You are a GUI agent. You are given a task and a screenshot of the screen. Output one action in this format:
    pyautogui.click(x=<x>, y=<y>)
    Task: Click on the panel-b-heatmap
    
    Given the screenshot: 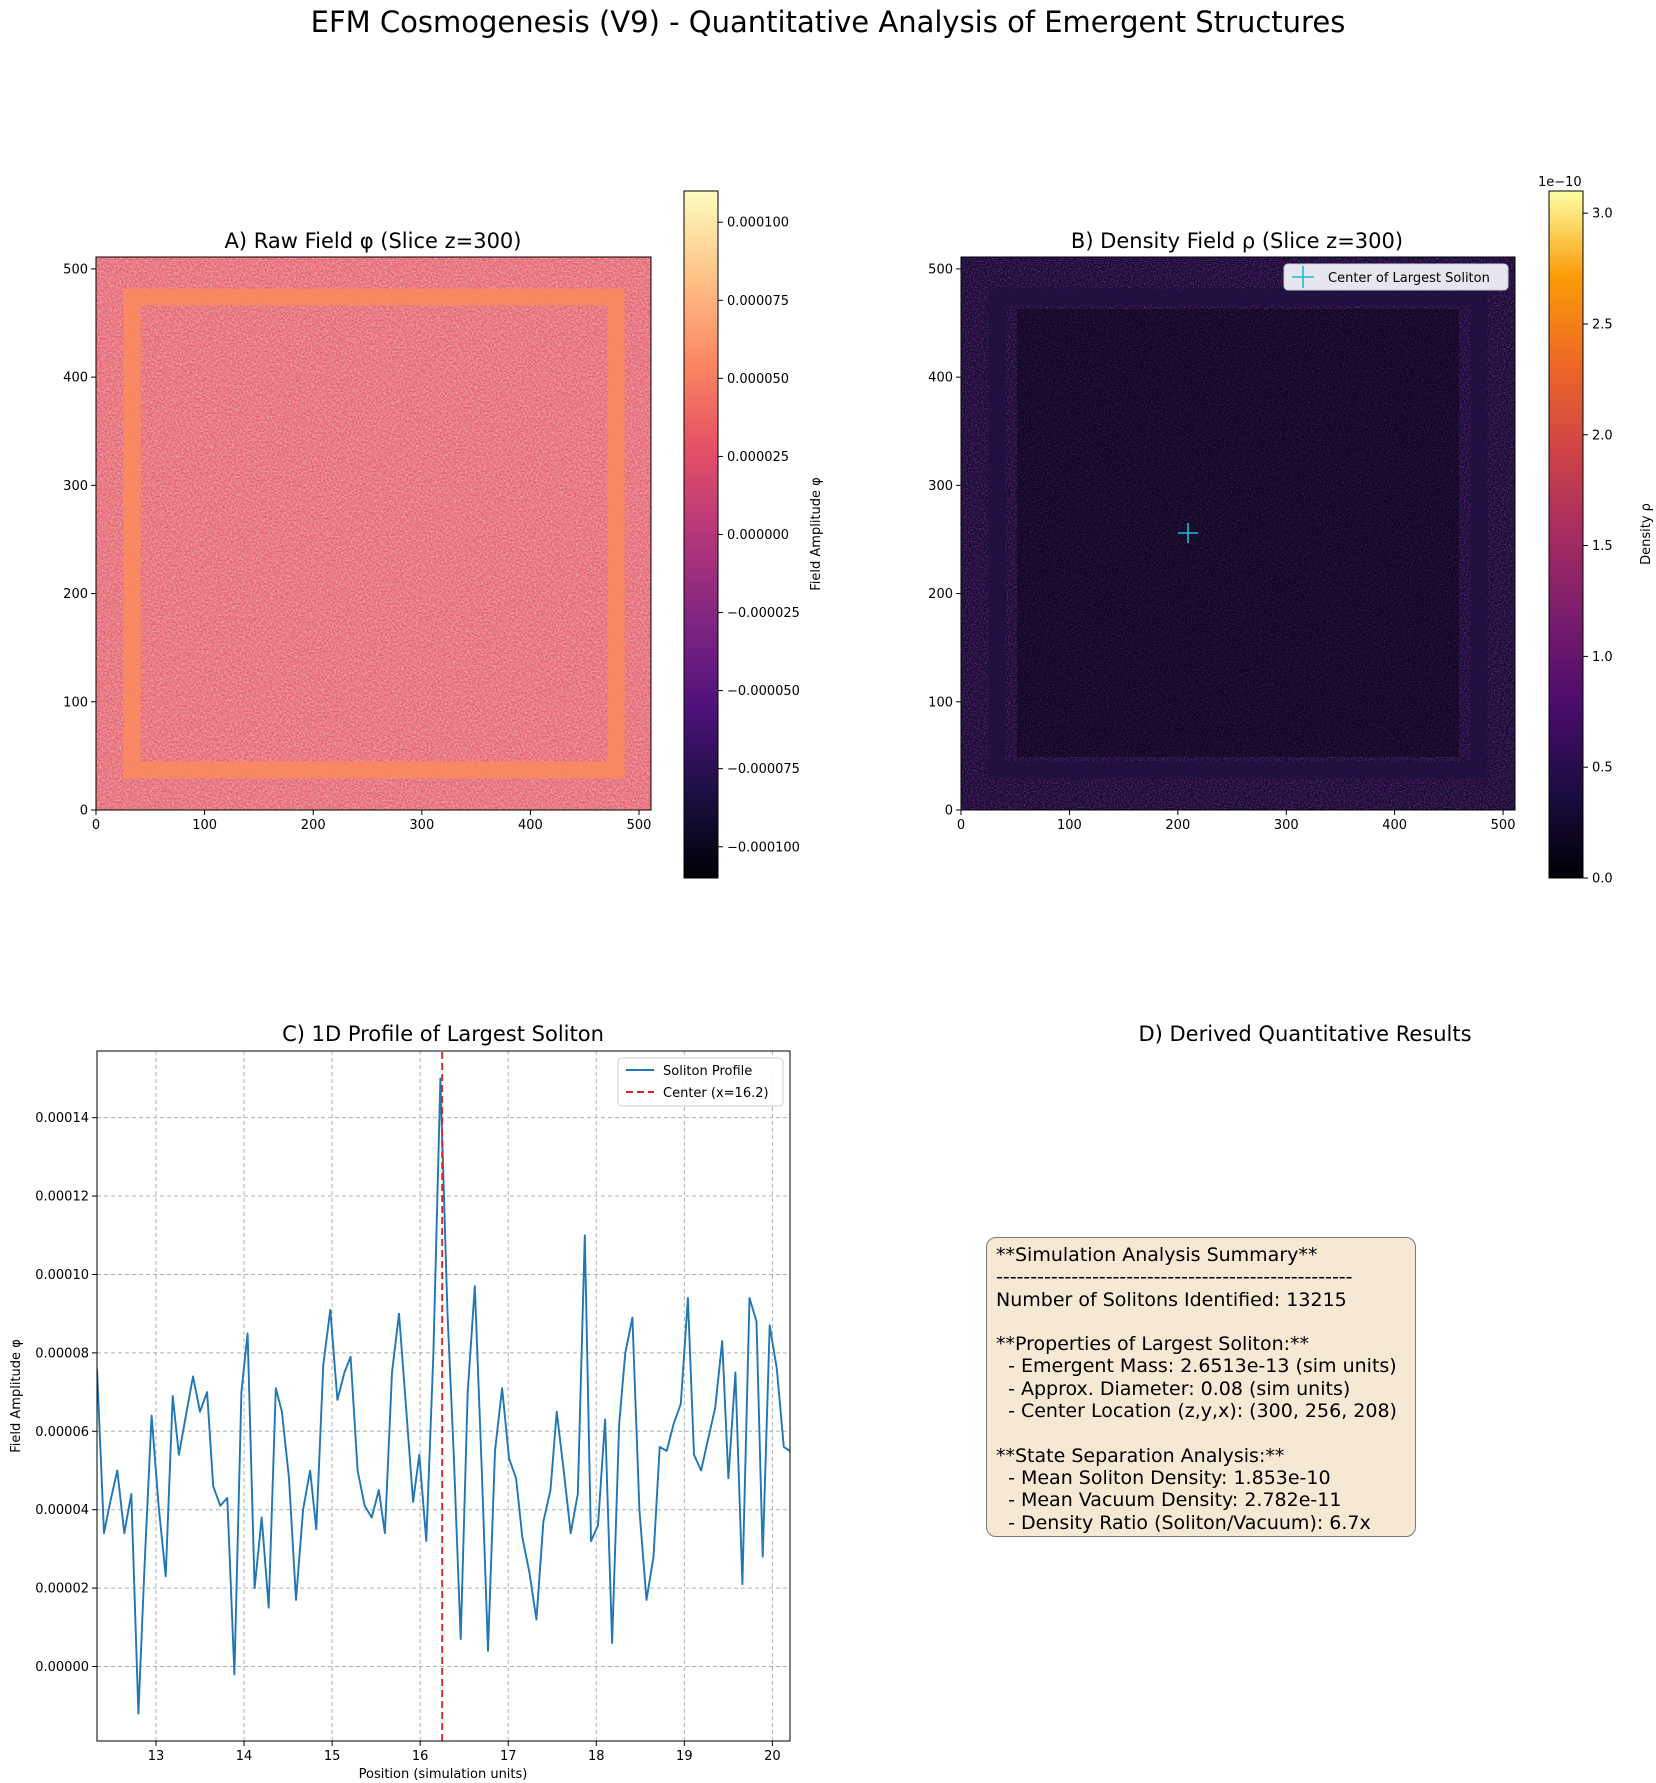 What is the action you would take?
    pyautogui.click(x=1238, y=533)
    